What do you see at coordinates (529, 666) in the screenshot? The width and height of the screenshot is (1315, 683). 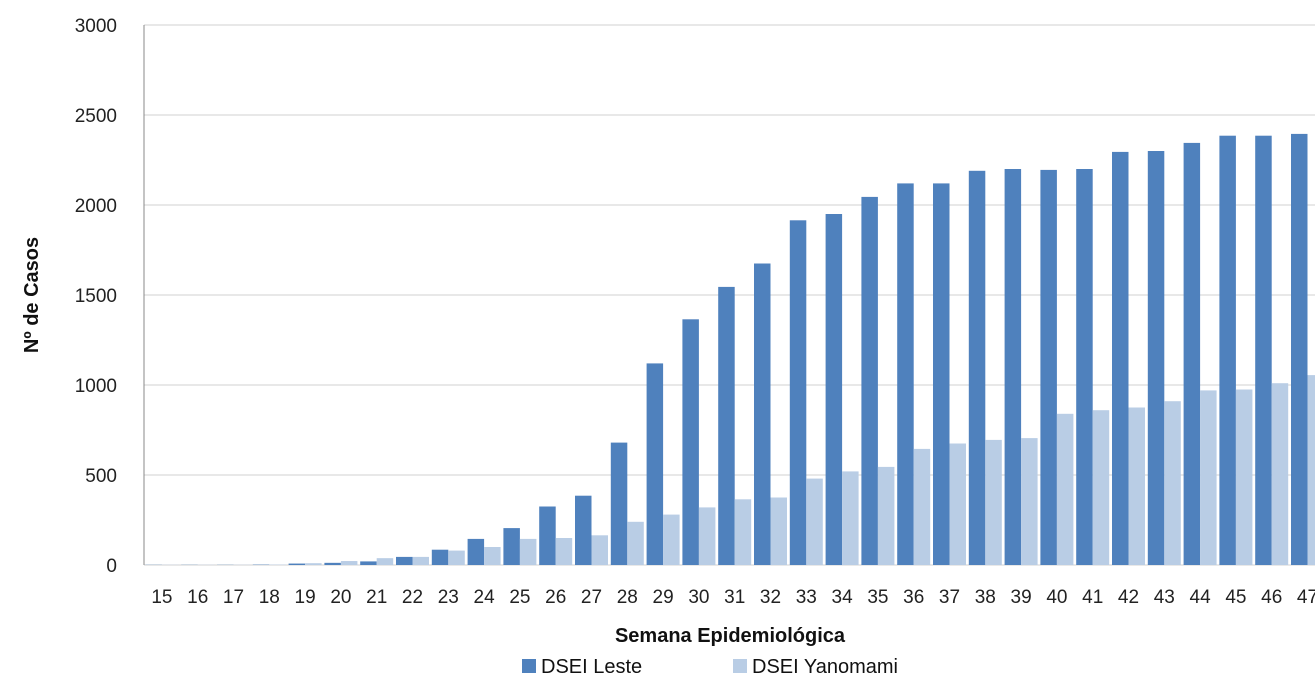 I see `legend-swatch-dsei-leste` at bounding box center [529, 666].